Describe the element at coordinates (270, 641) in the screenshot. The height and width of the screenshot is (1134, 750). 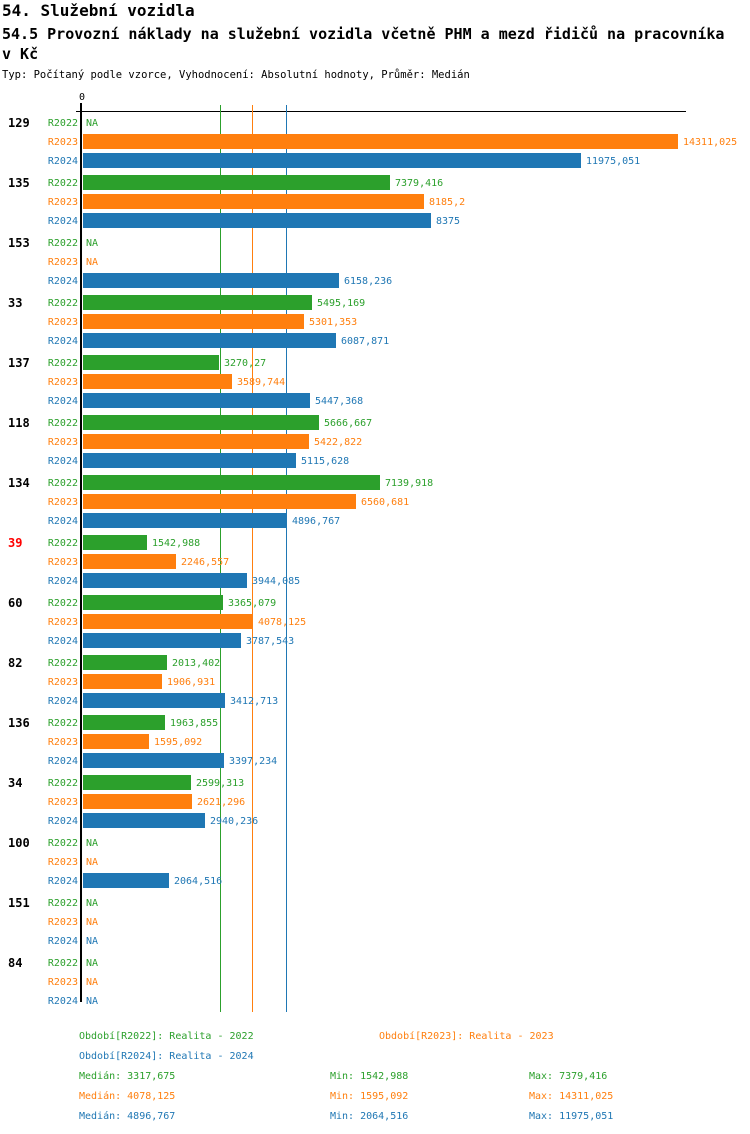
I see `bar-value-60-r2024: 3787,543` at that location.